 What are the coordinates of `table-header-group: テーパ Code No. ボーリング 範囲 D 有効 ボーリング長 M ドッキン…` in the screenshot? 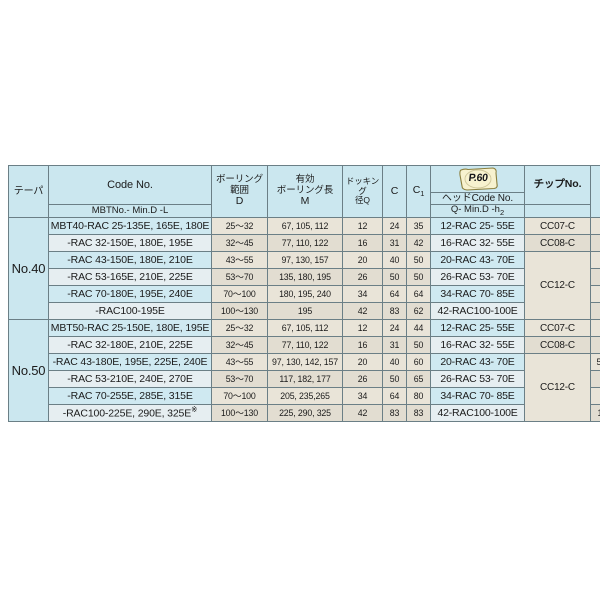 It's located at (304, 191).